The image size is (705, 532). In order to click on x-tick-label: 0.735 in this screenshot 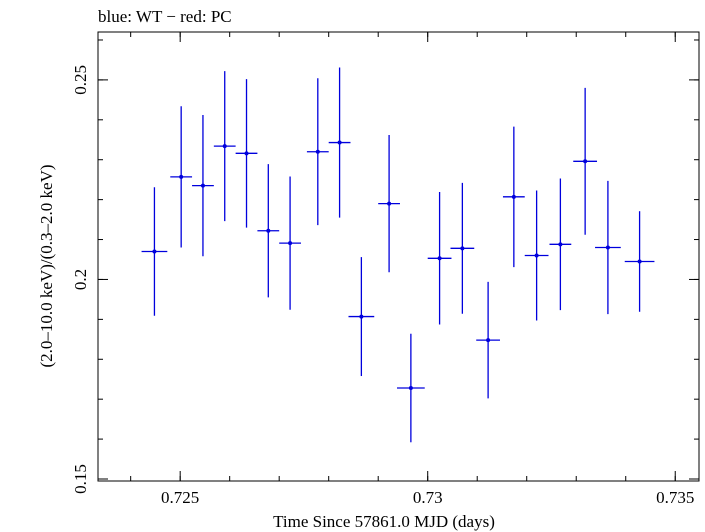, I will do `click(675, 497)`.